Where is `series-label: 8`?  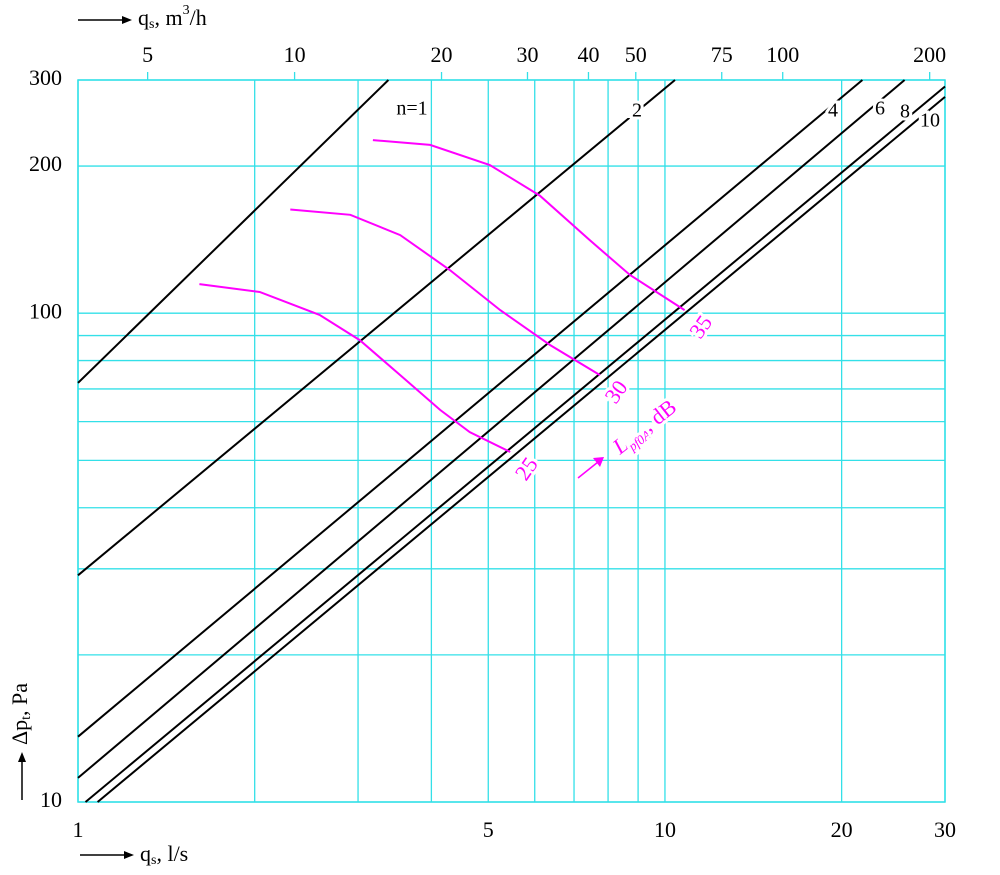 series-label: 8 is located at coordinates (905, 112).